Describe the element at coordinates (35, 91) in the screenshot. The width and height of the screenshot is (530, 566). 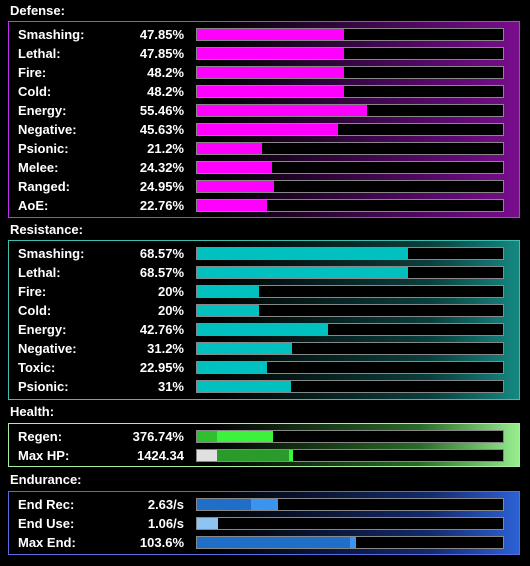
I see `defense-label: Cold:` at that location.